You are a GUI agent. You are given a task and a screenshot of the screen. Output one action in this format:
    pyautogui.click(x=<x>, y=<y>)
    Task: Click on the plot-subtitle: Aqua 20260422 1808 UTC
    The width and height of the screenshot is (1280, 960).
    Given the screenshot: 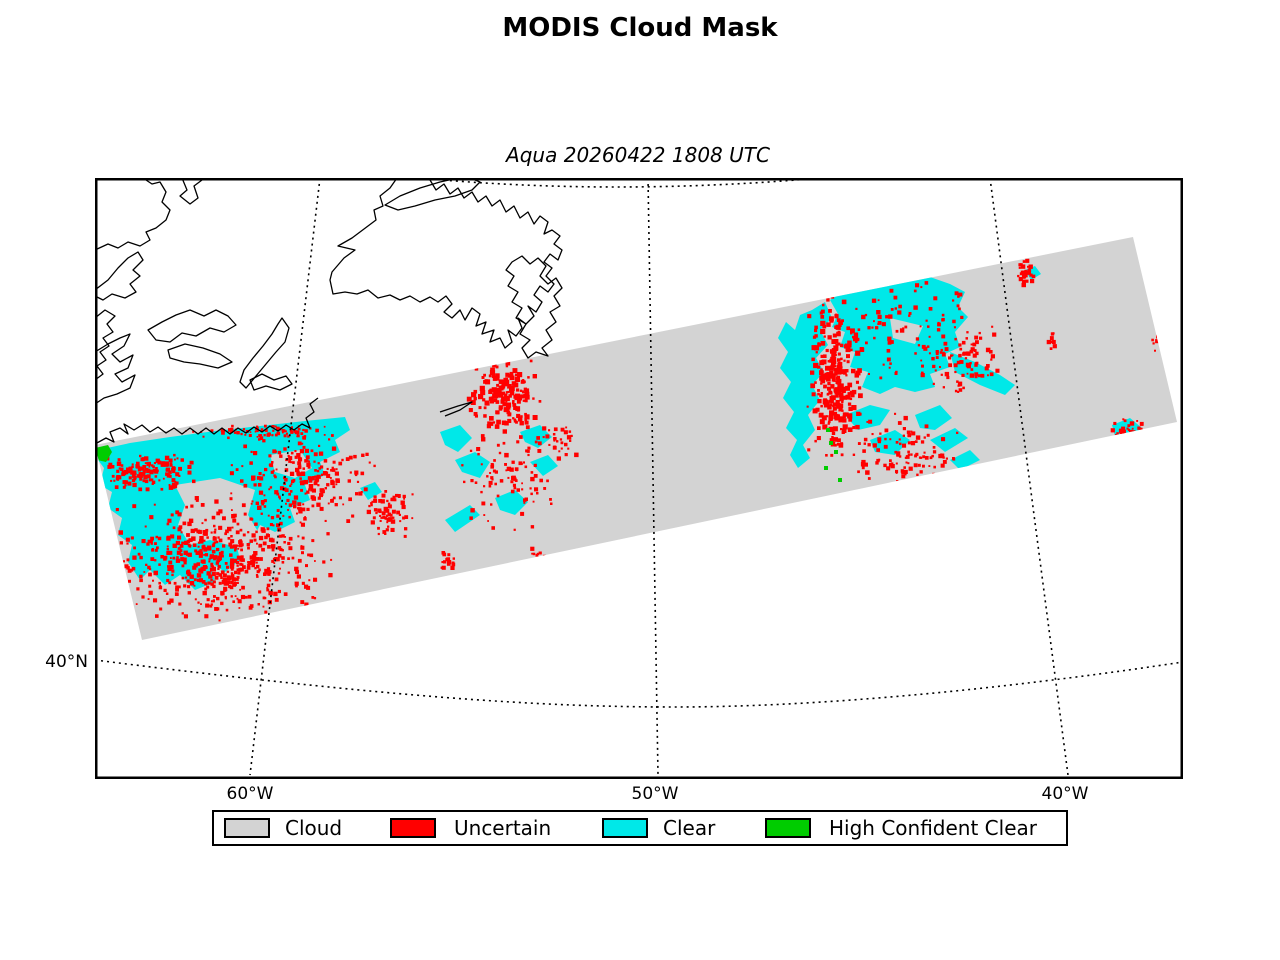 What is the action you would take?
    pyautogui.click(x=638, y=155)
    